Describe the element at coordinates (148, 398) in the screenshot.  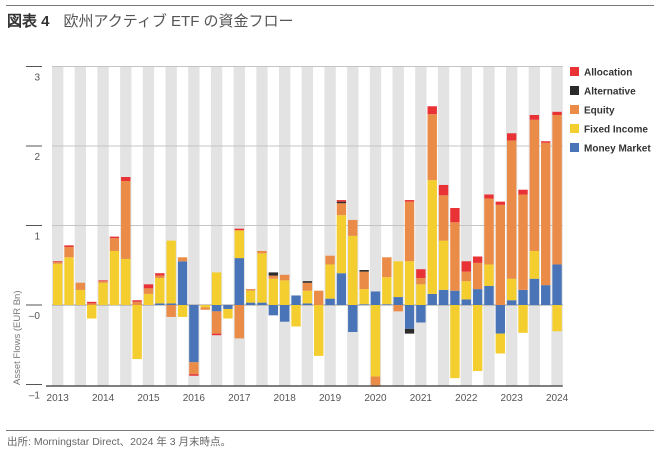
I see `x-tick-label: 2015` at that location.